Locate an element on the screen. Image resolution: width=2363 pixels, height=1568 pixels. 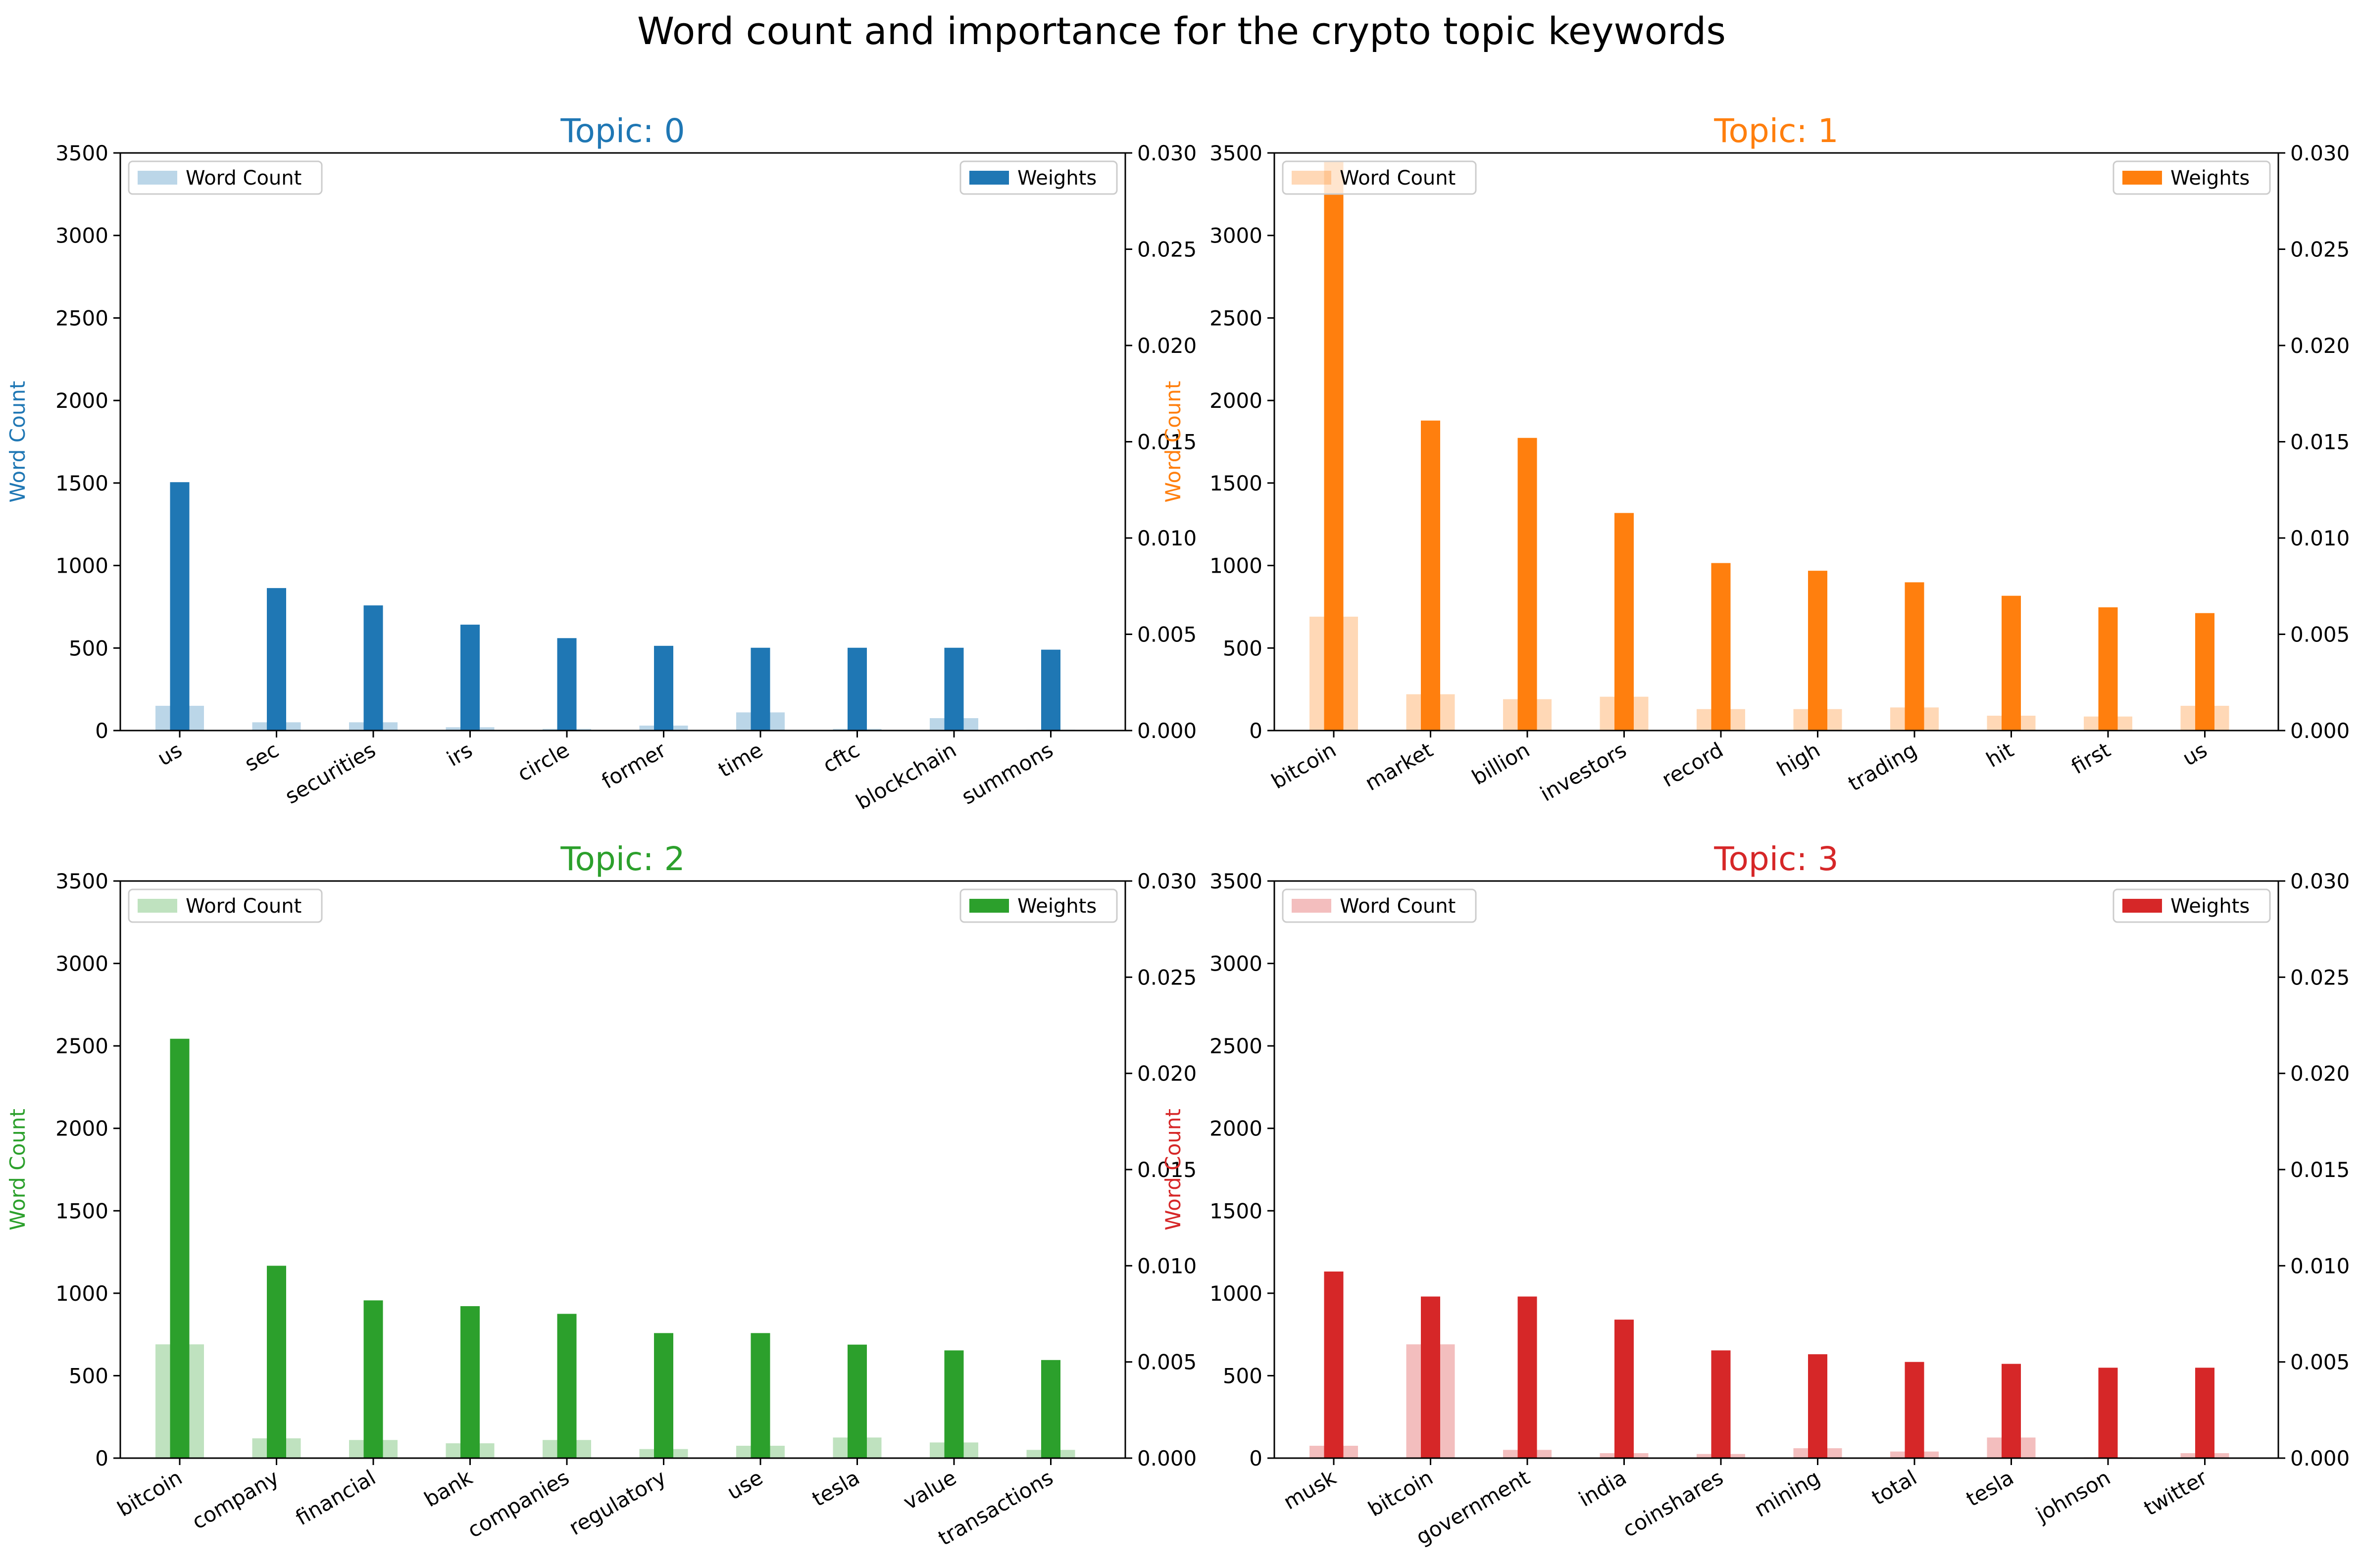
panel-title: Topic: 1 is located at coordinates (1775, 131).